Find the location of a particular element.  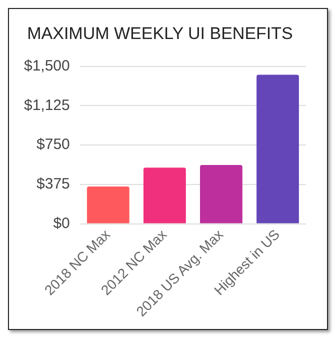

y-tick-label: $1,500 is located at coordinates (47, 66).